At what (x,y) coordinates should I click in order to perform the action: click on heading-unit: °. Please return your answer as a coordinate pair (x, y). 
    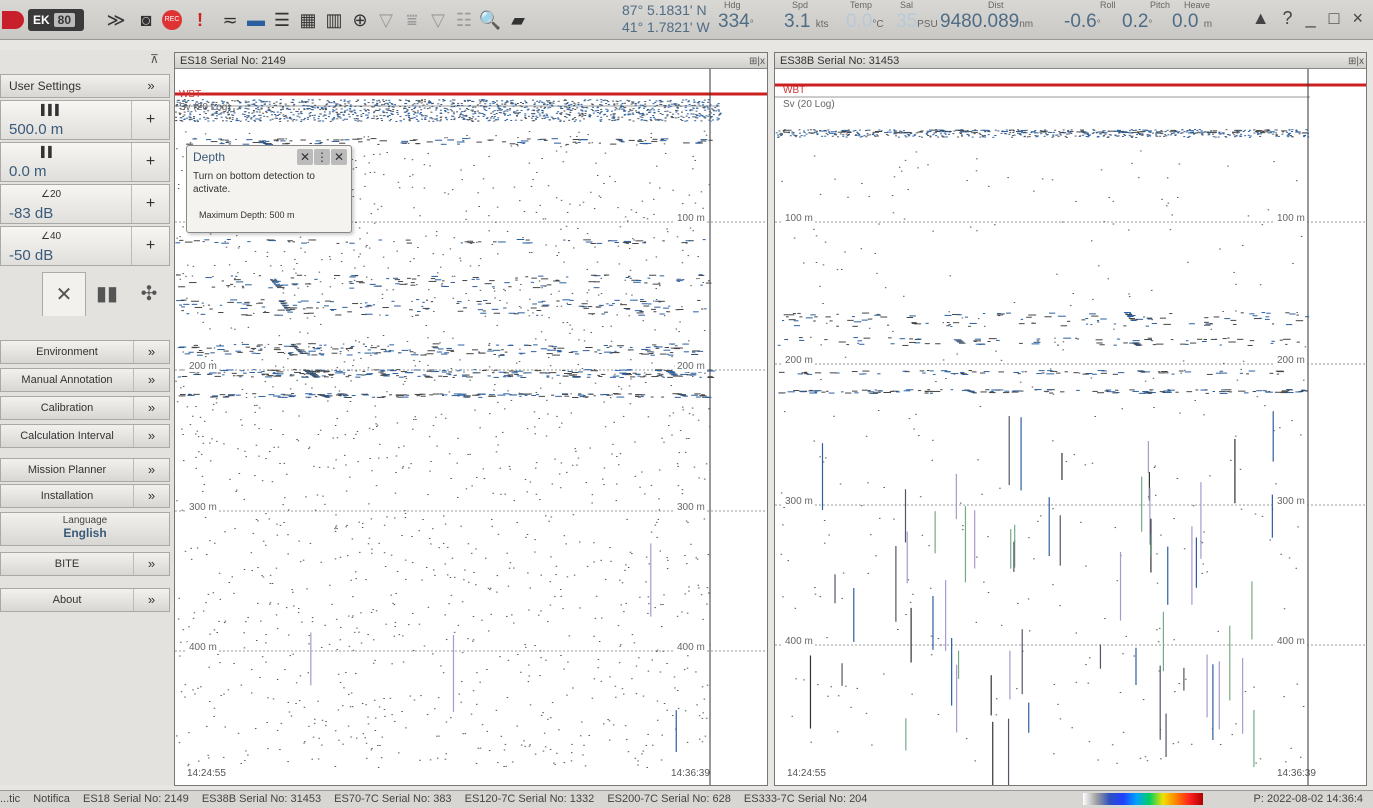
    Looking at the image, I should click on (752, 24).